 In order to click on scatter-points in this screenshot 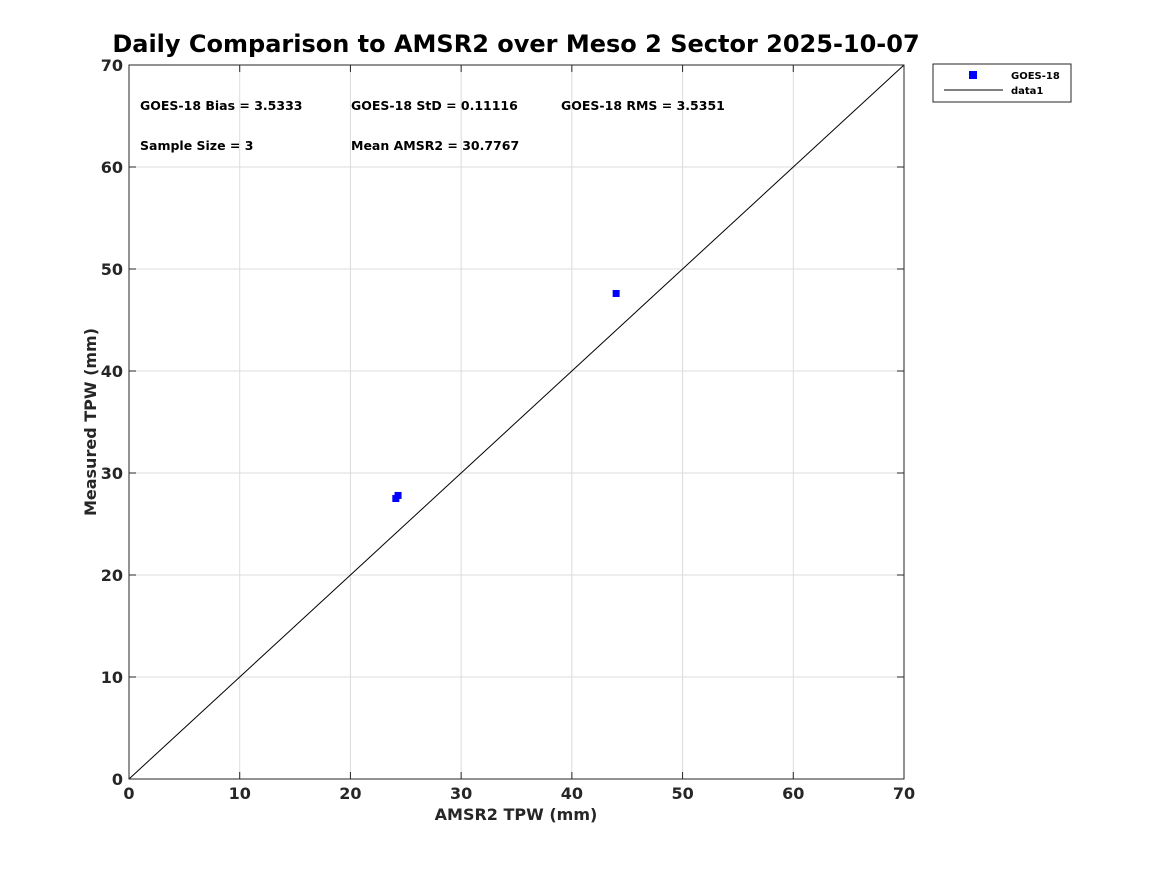, I will do `click(506, 395)`.